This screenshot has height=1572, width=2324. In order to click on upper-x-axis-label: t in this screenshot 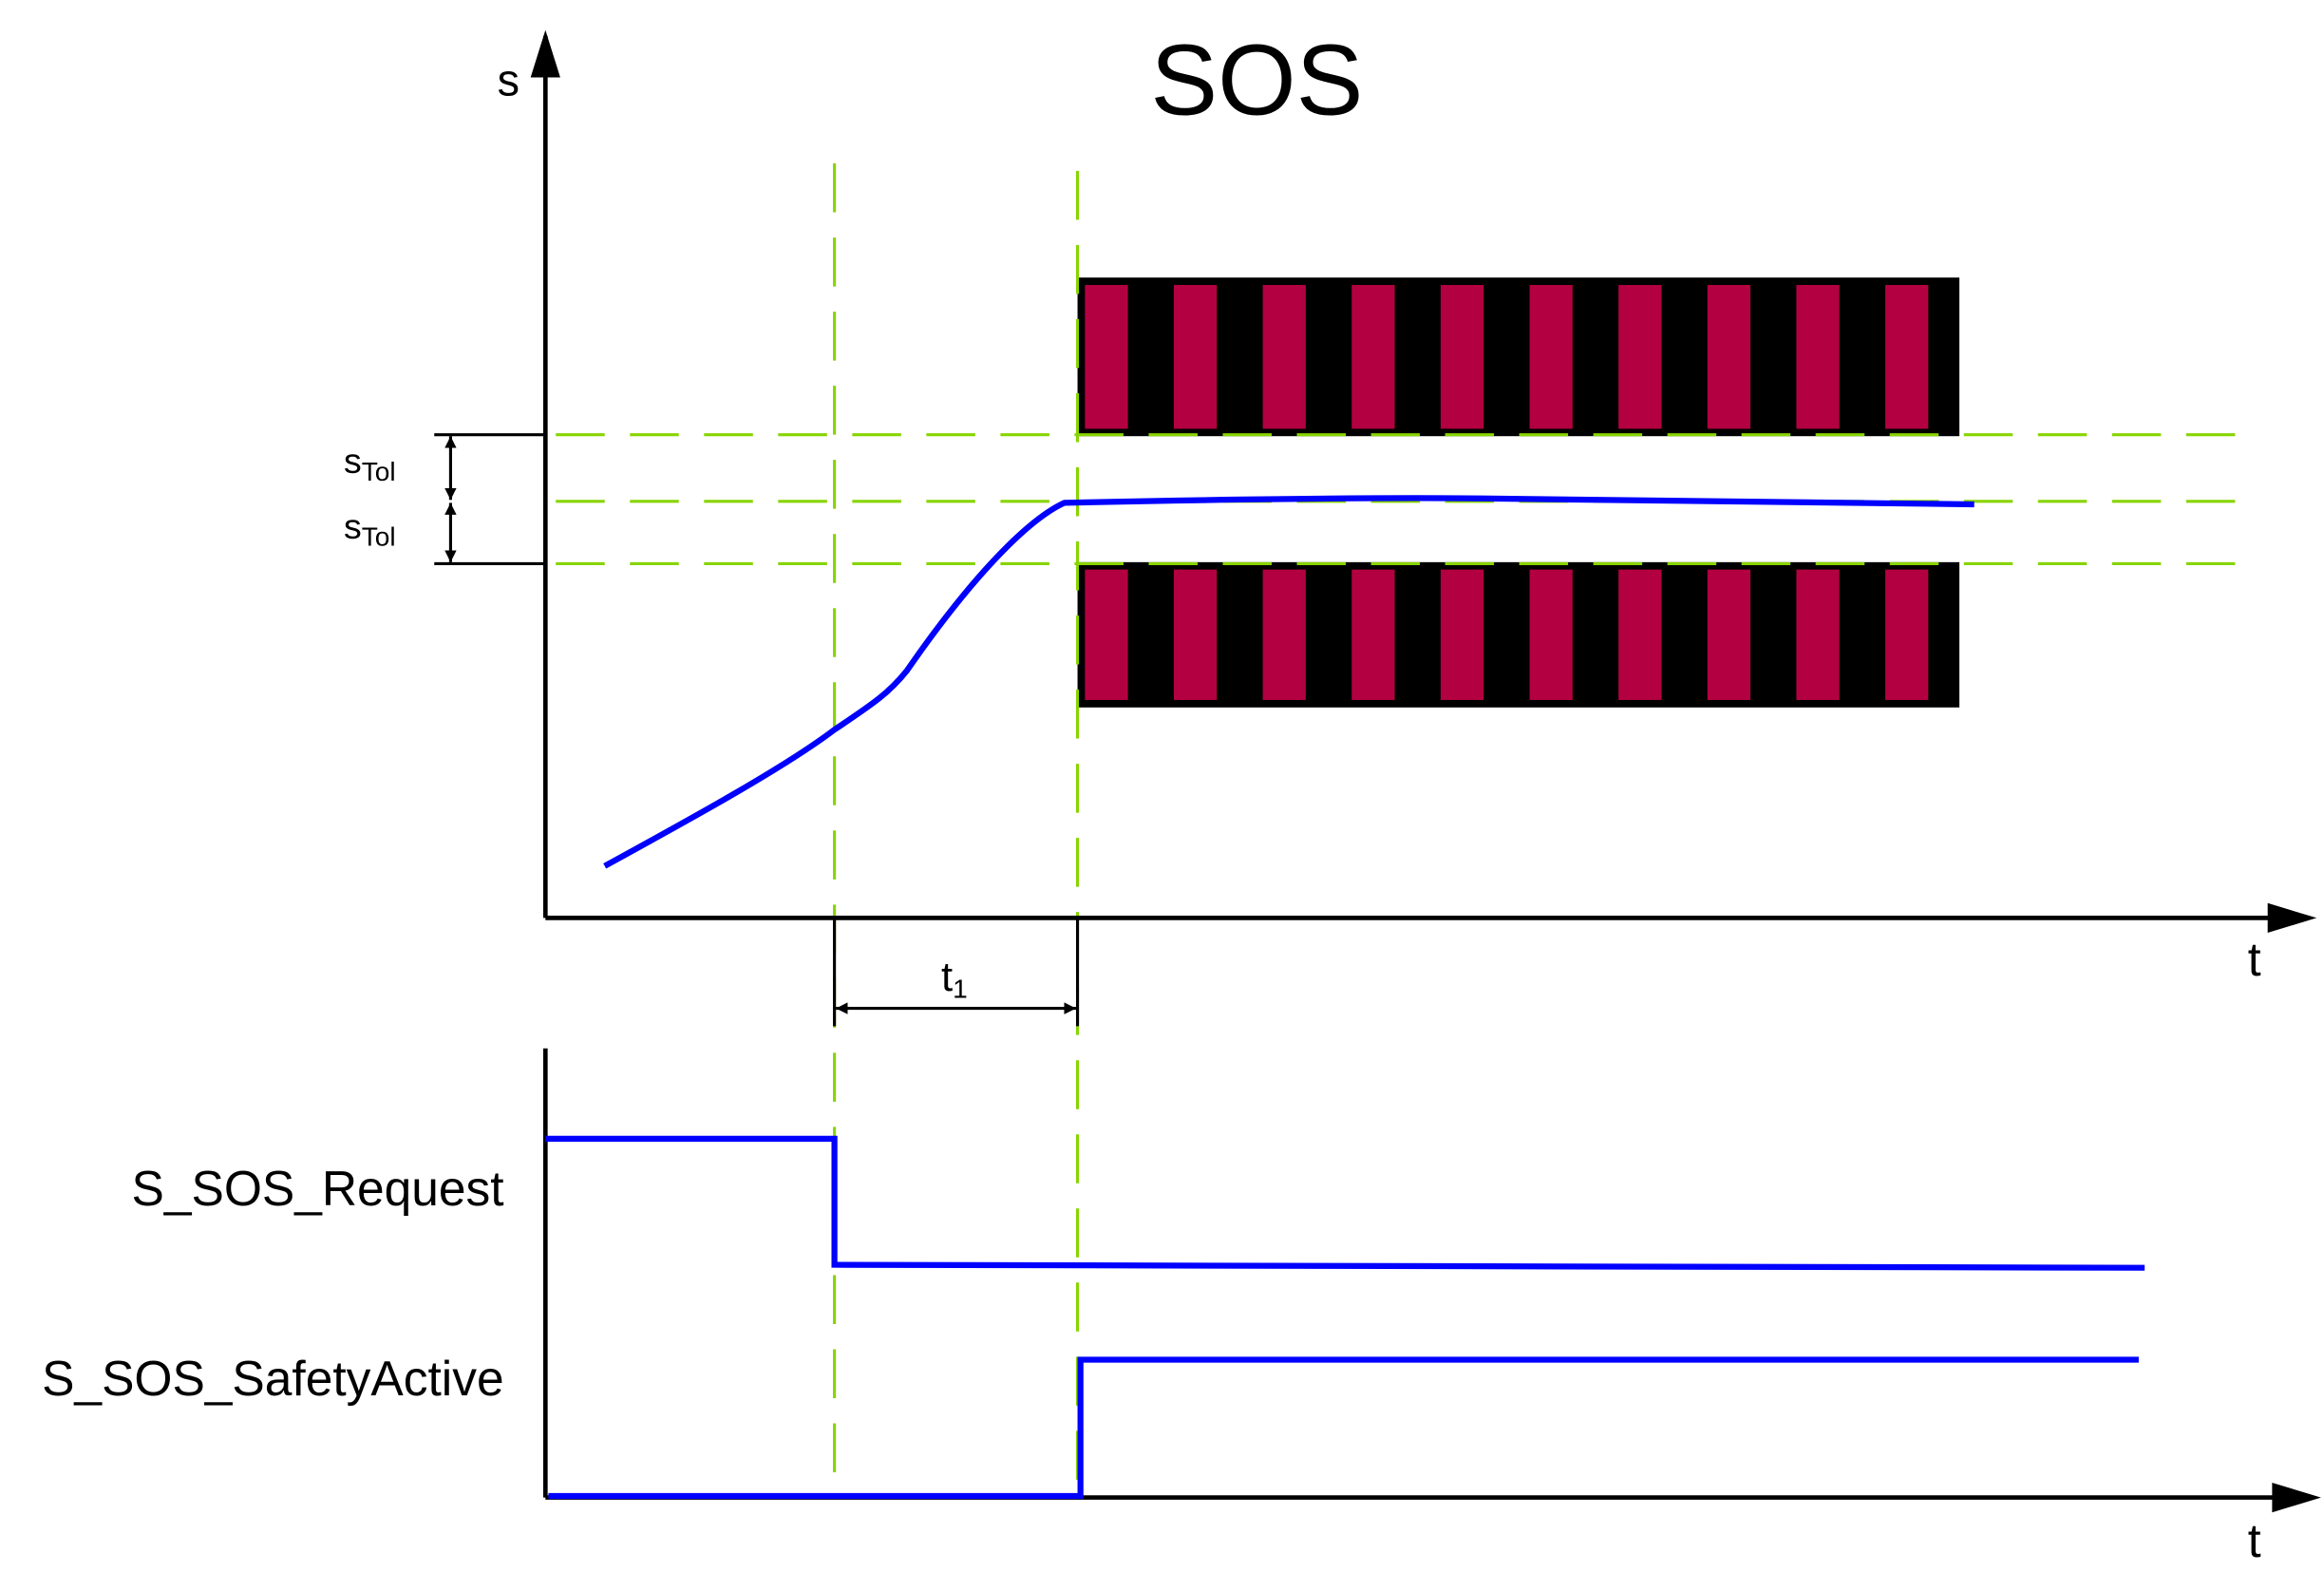, I will do `click(2254, 959)`.